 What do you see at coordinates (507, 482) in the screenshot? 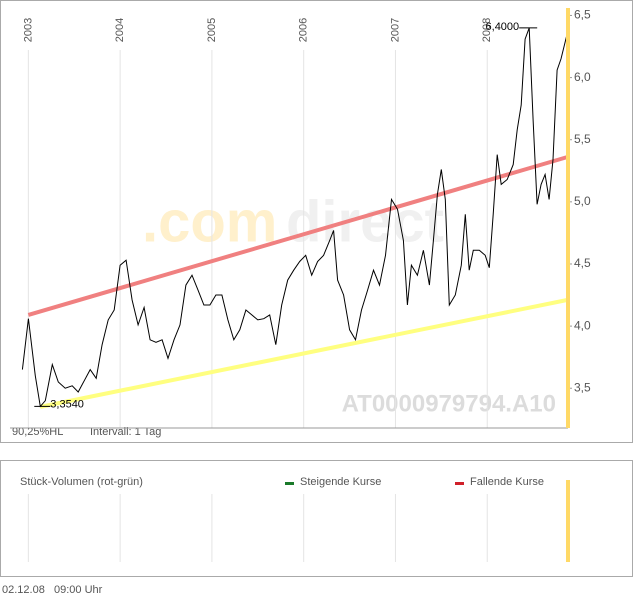
I see `legend-label: Fallende Kurse` at bounding box center [507, 482].